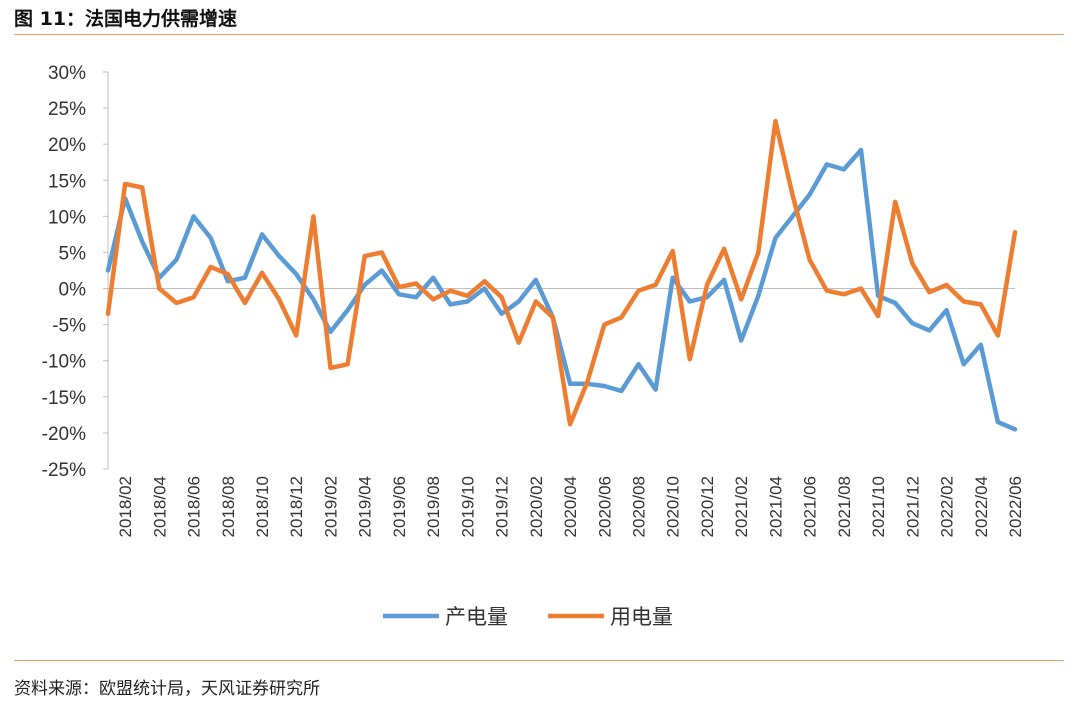 This screenshot has width=1080, height=704. I want to click on y-axis-labels: 30% 25% 20% 15% 10% 5% 0% -5% -10% -15% -20% -25%, so click(64, 272).